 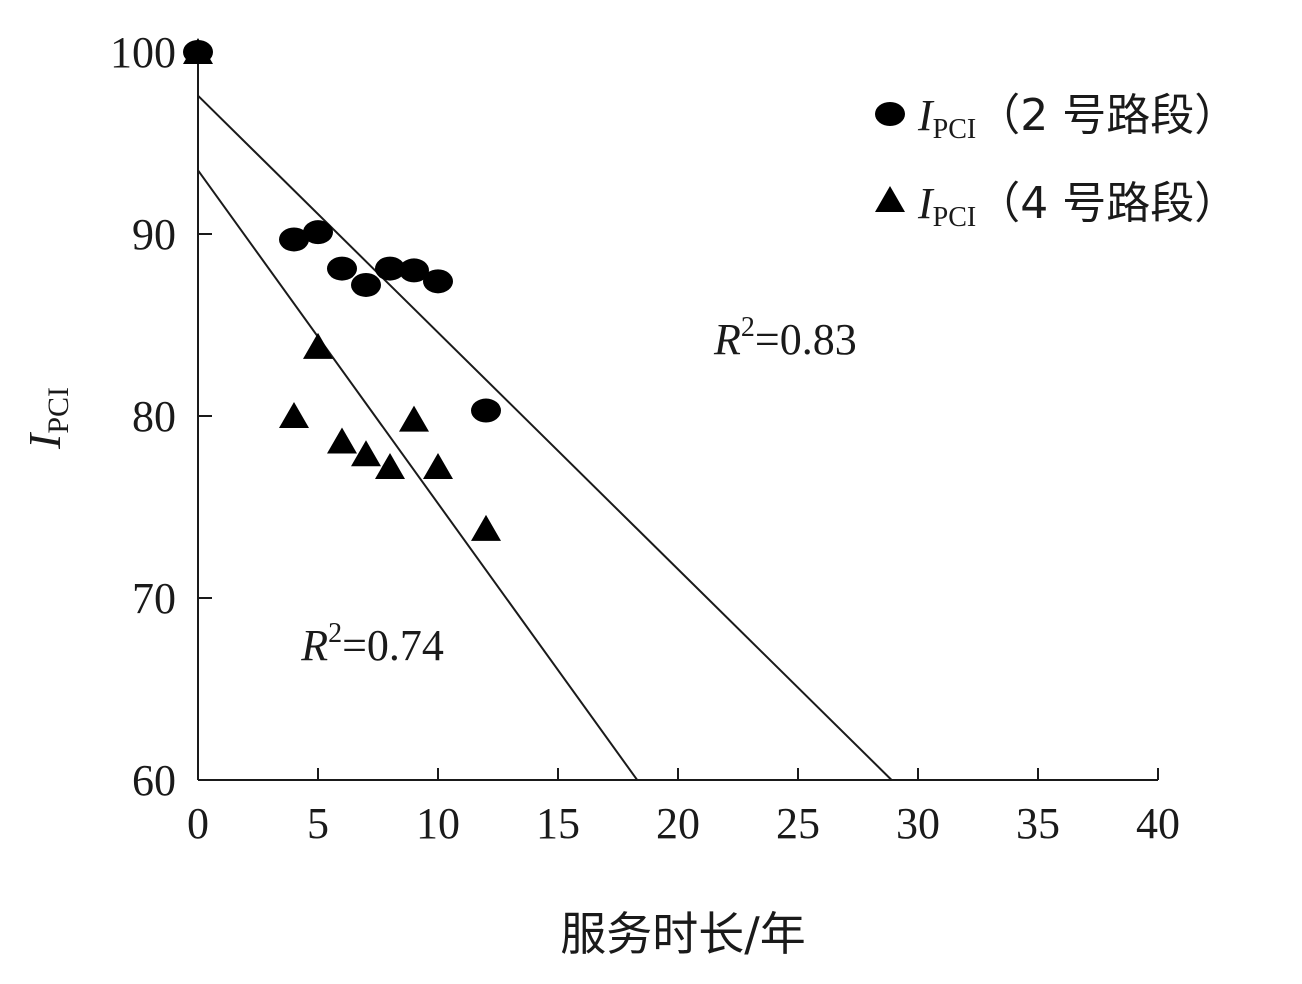 I want to click on x-tick-label: 15, so click(x=558, y=823).